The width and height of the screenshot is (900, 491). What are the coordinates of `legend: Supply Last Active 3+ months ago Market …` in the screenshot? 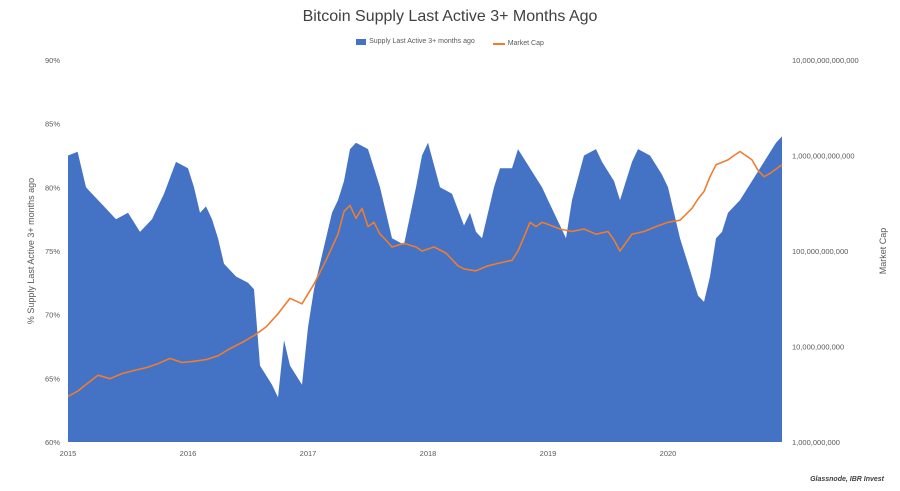 It's located at (450, 42).